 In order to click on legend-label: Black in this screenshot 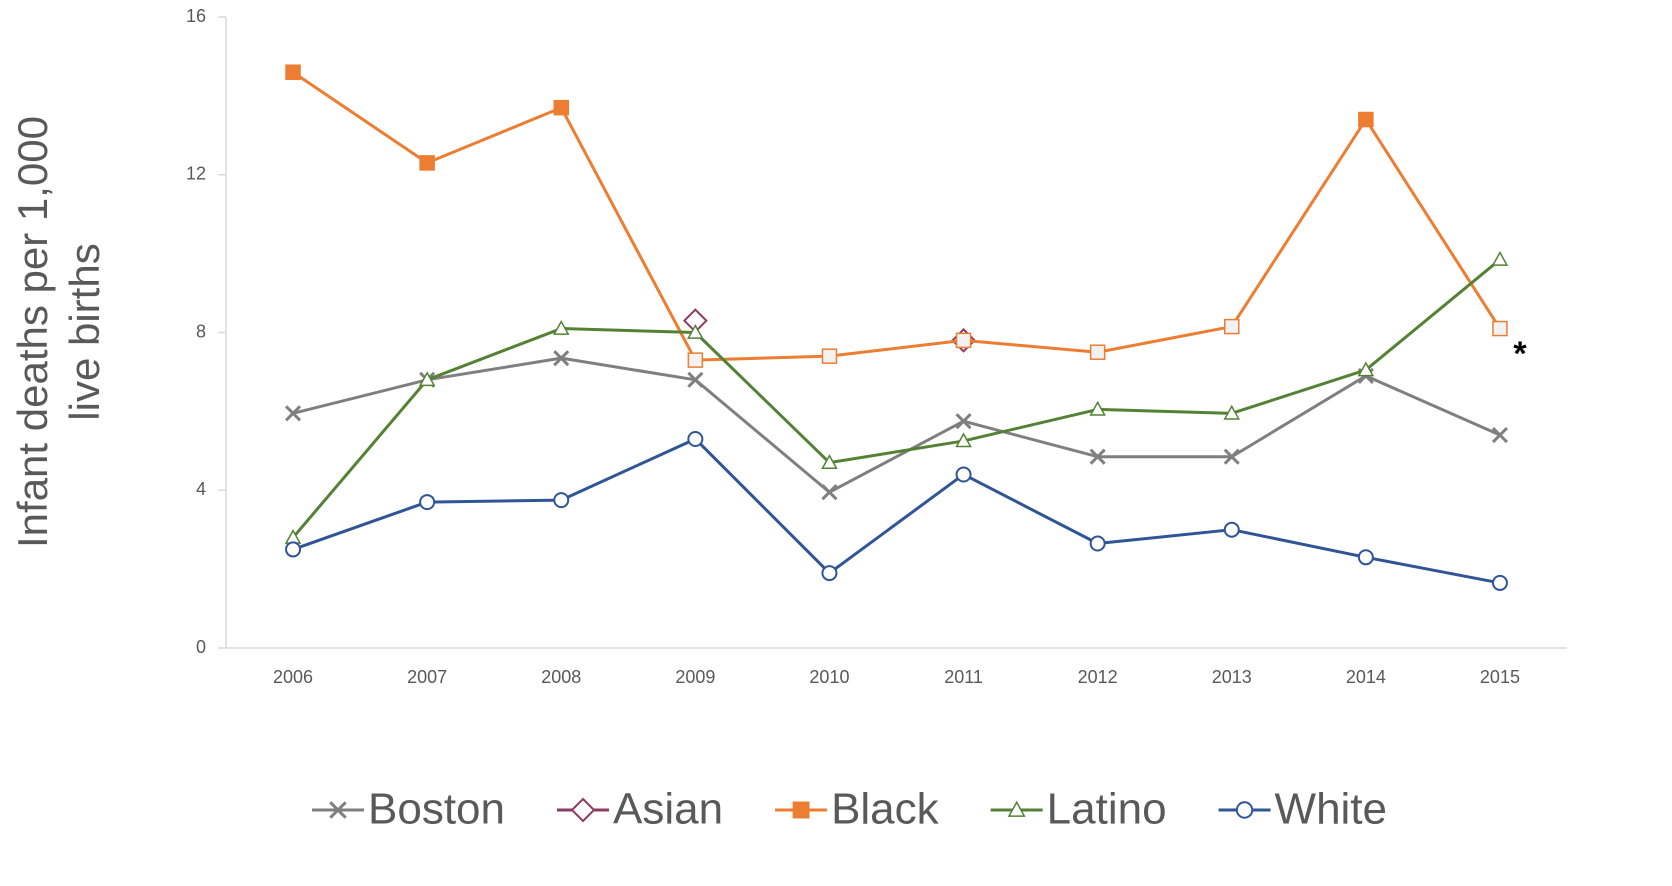, I will do `click(885, 809)`.